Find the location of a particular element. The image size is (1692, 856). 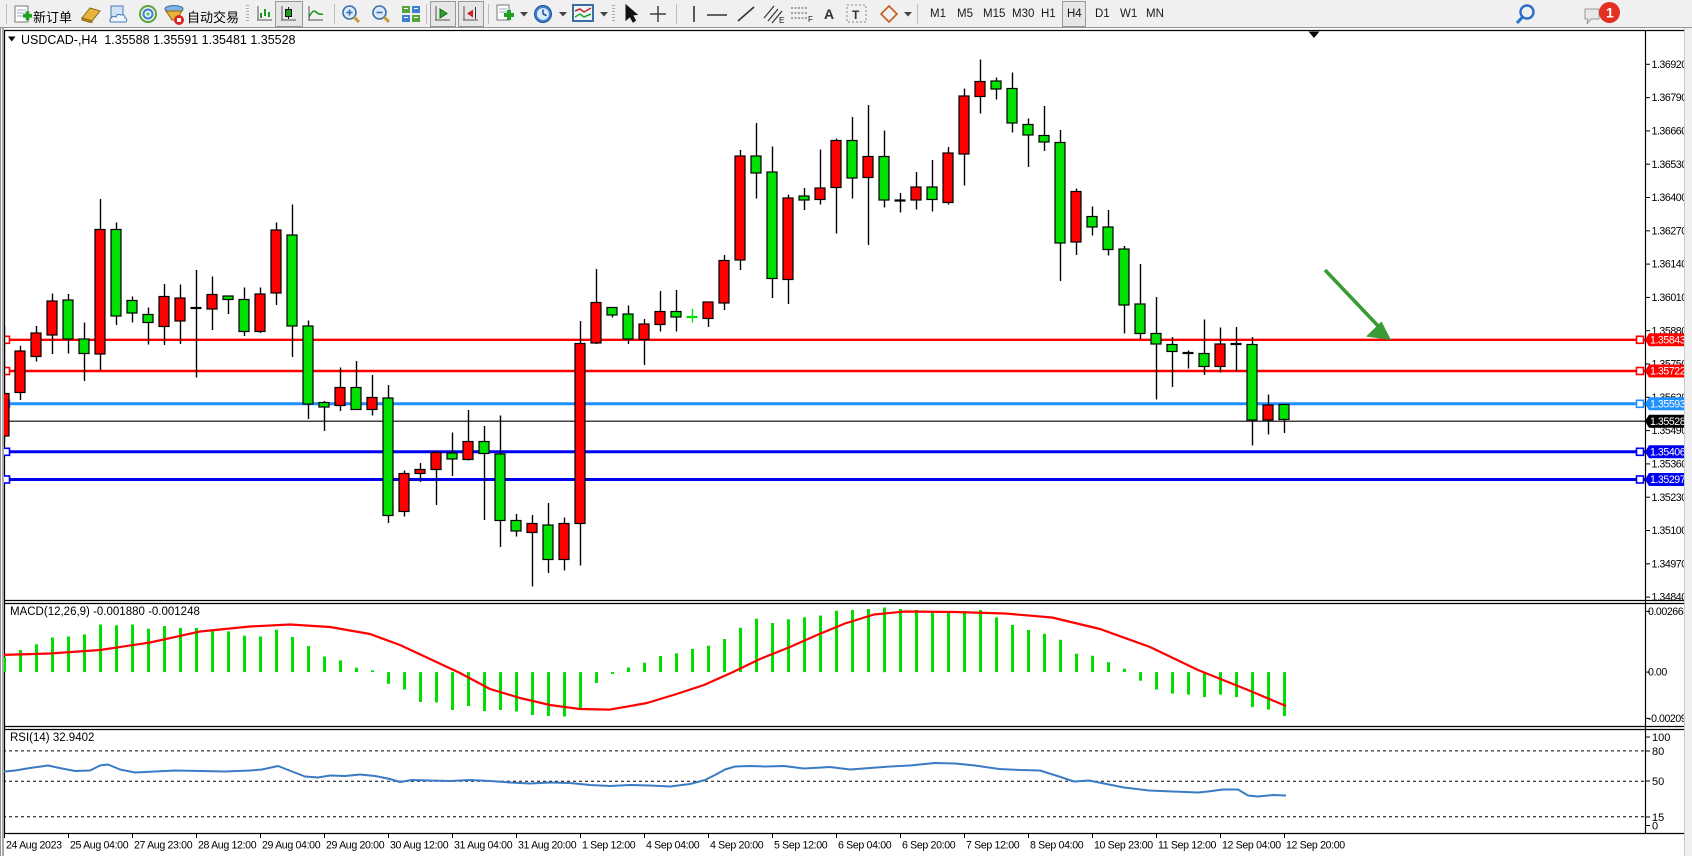

svg-text: 27 Aug 23:00 is located at coordinates (163, 846).